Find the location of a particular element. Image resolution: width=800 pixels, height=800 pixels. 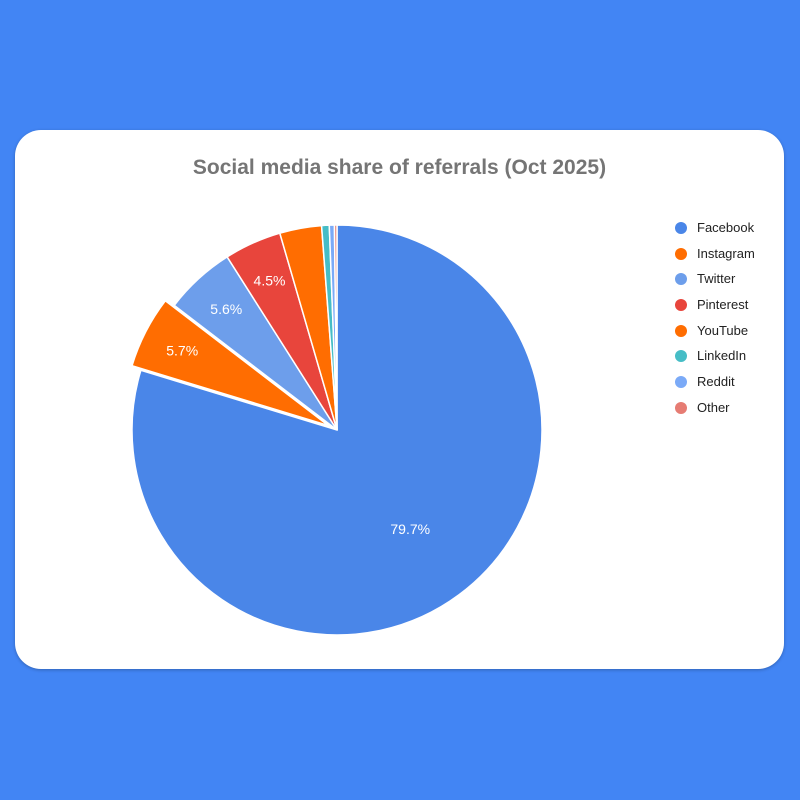

slice-label-facebook: 79.7% is located at coordinates (410, 529).